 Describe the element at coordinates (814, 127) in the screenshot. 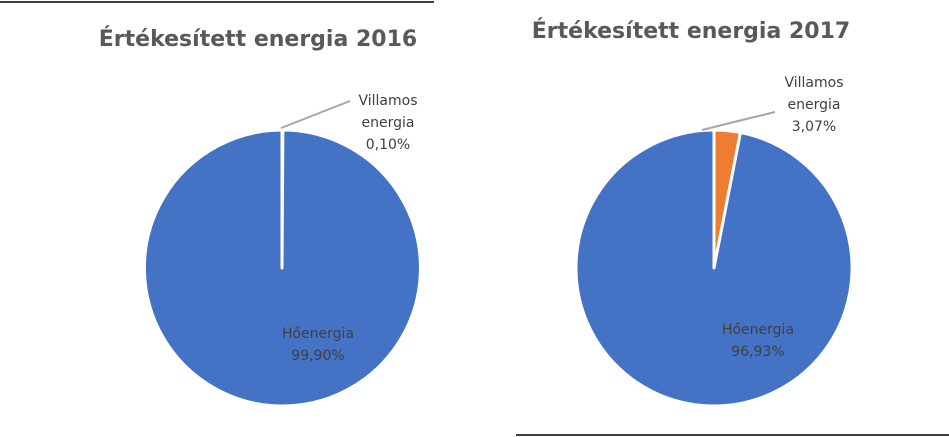

I see `slice-value-label: 3,07%` at that location.